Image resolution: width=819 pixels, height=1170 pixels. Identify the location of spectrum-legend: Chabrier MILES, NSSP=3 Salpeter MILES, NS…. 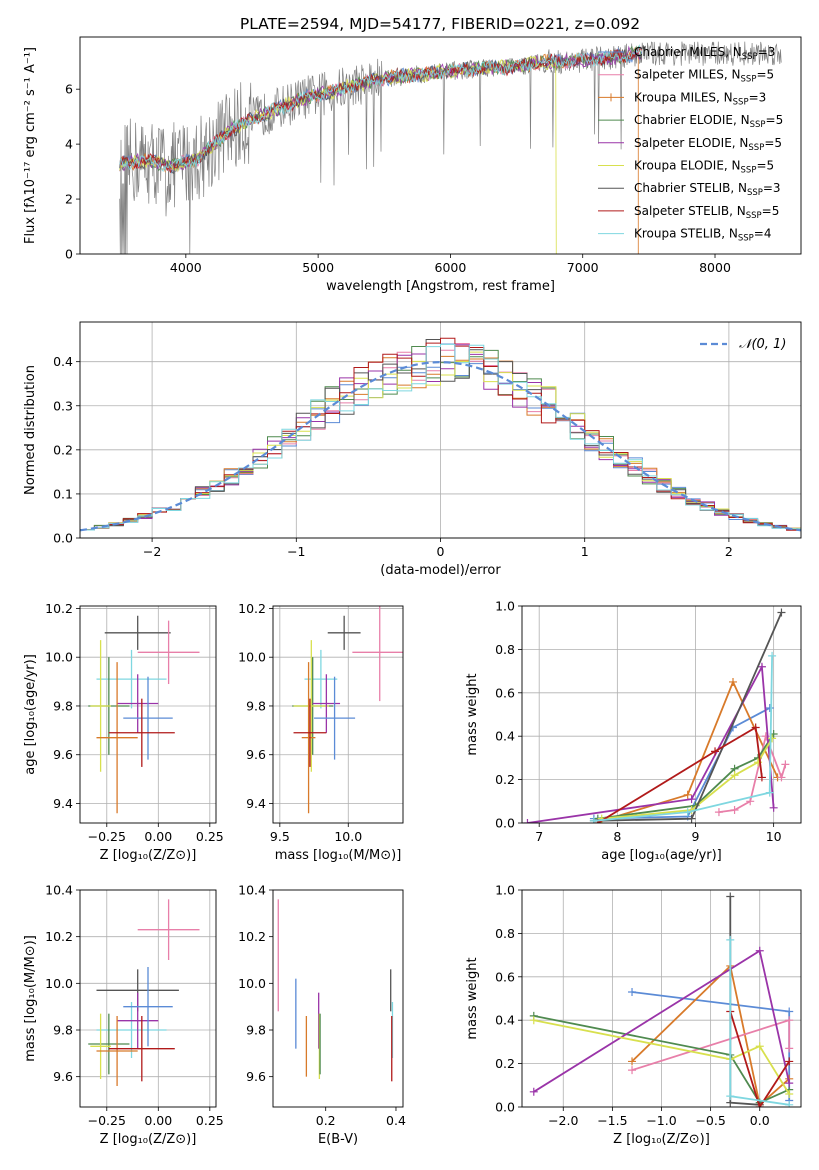
(690, 144).